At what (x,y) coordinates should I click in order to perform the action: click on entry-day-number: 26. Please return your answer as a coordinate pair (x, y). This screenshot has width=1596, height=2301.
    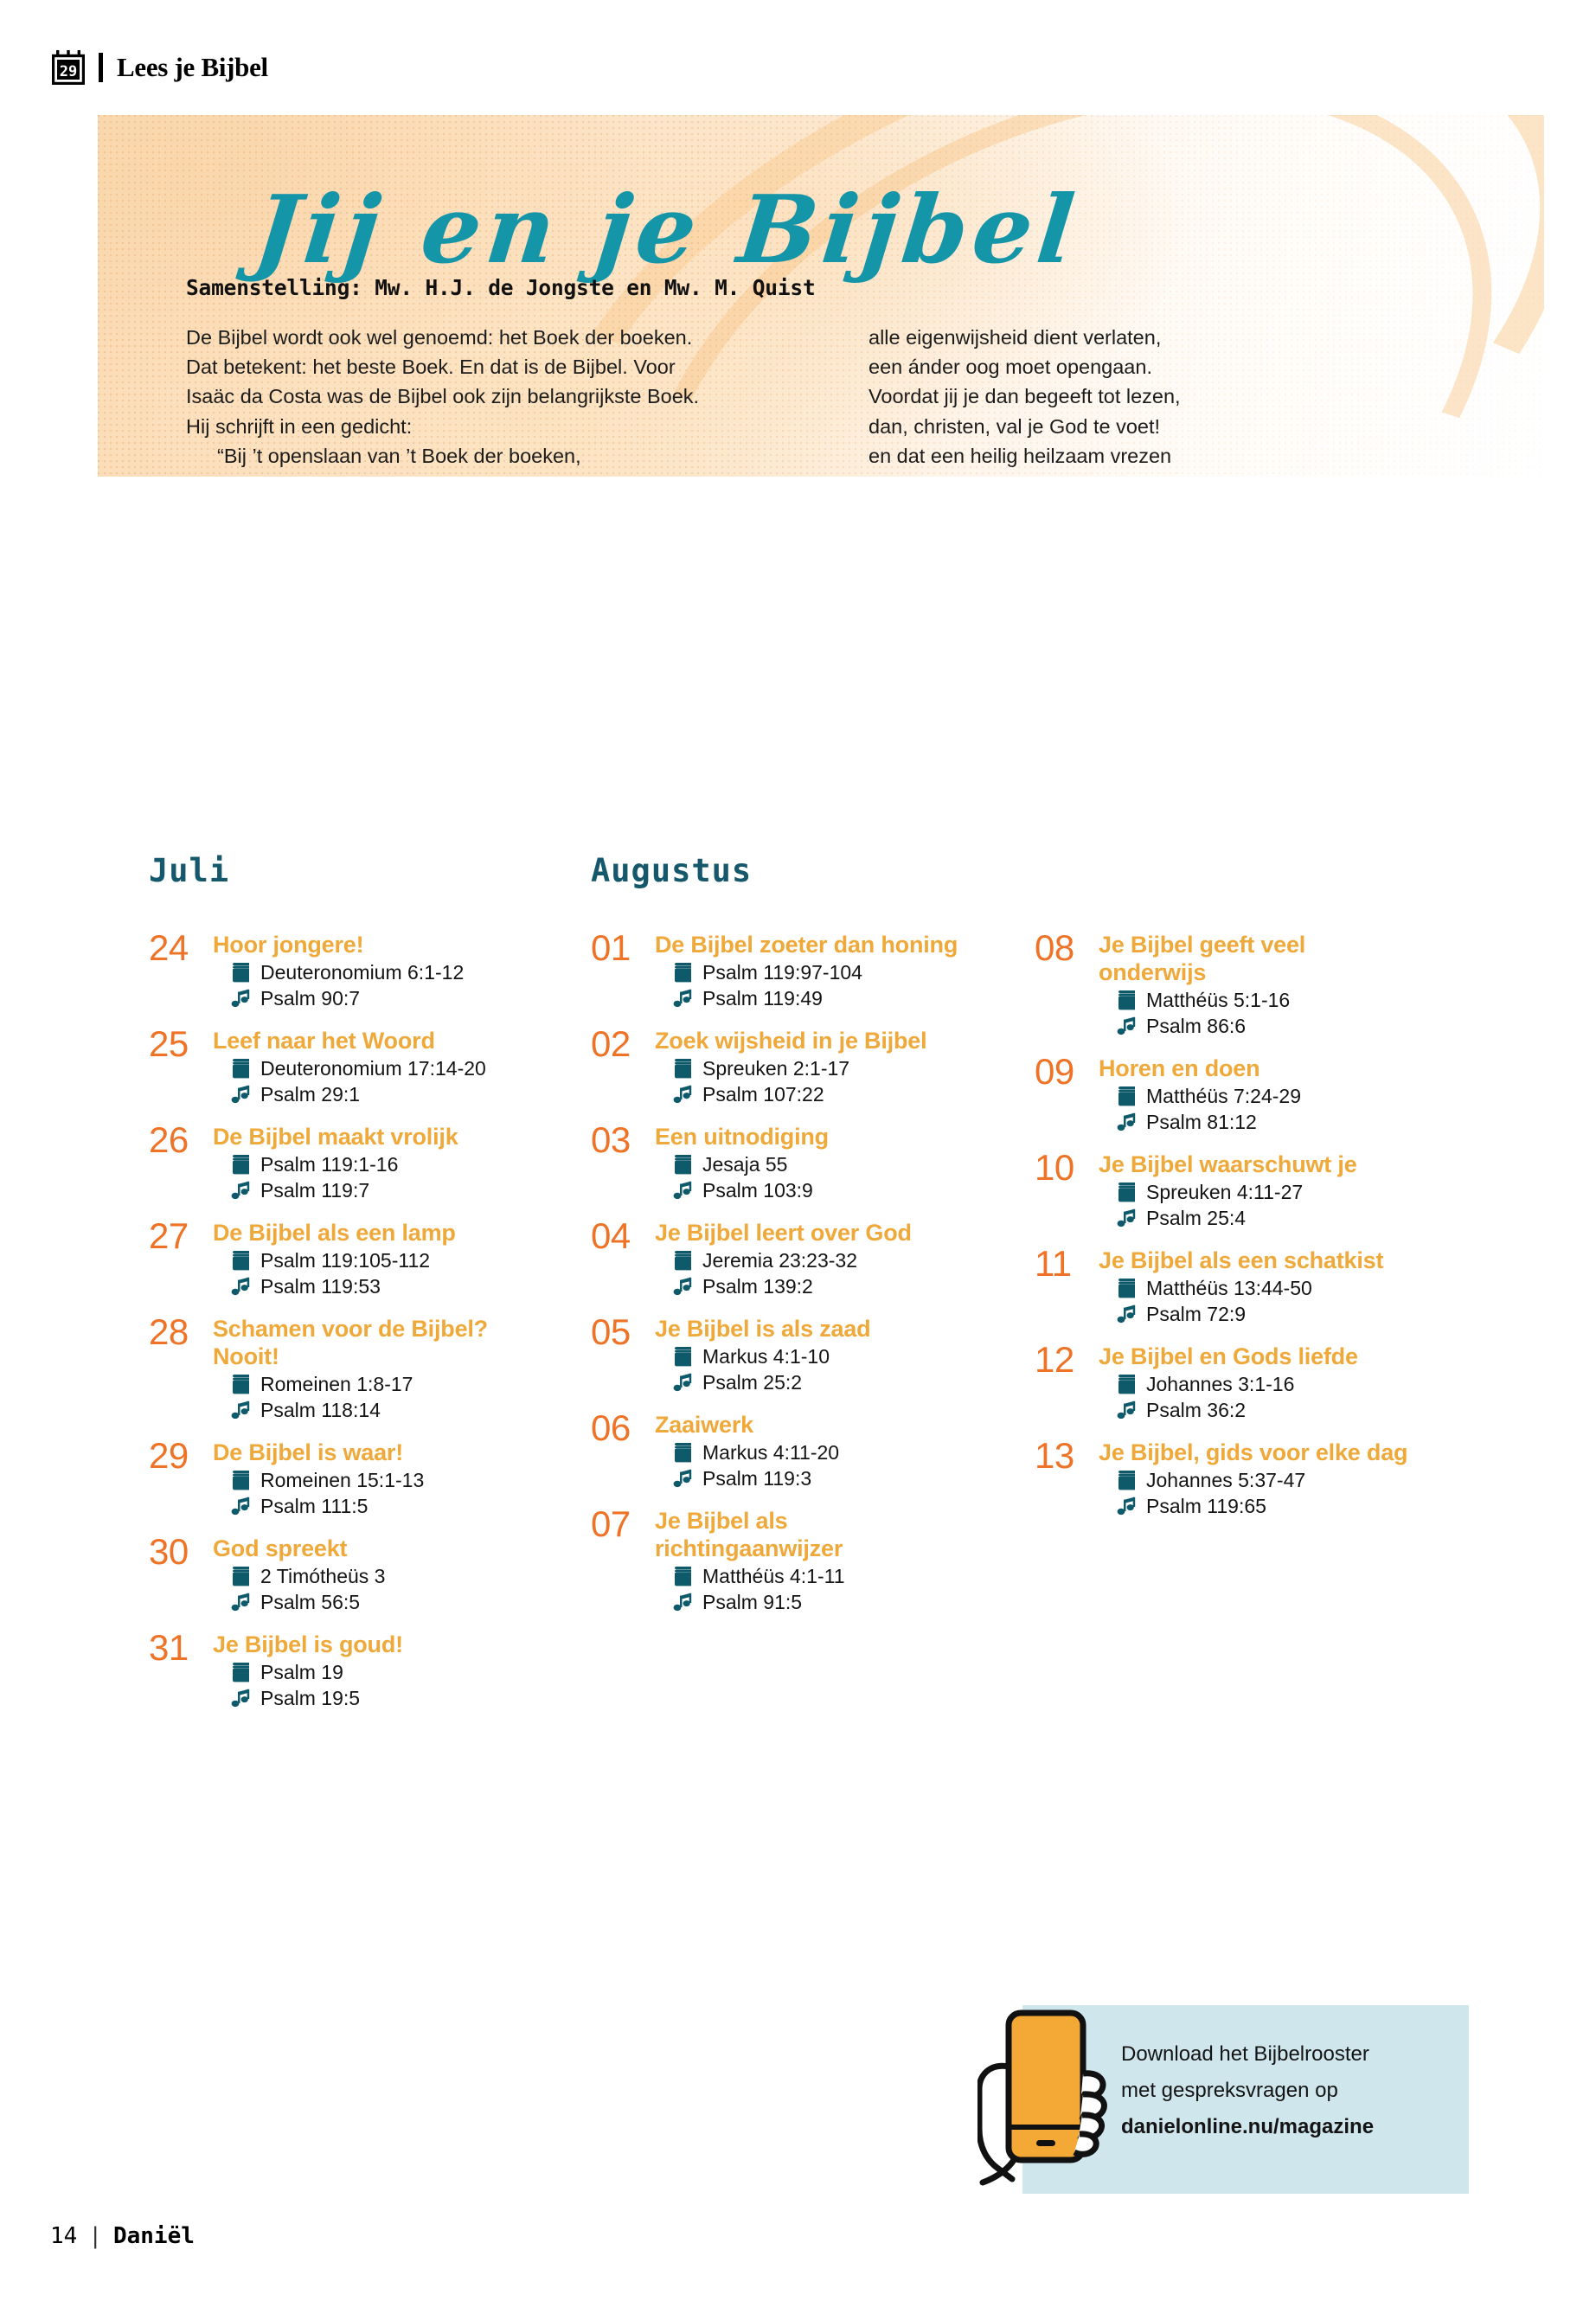
    Looking at the image, I should click on (169, 1139).